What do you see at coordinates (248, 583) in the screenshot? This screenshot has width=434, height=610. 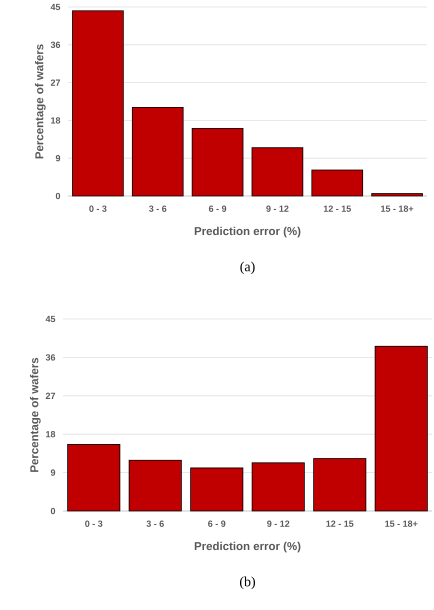 I see `text: (b)` at bounding box center [248, 583].